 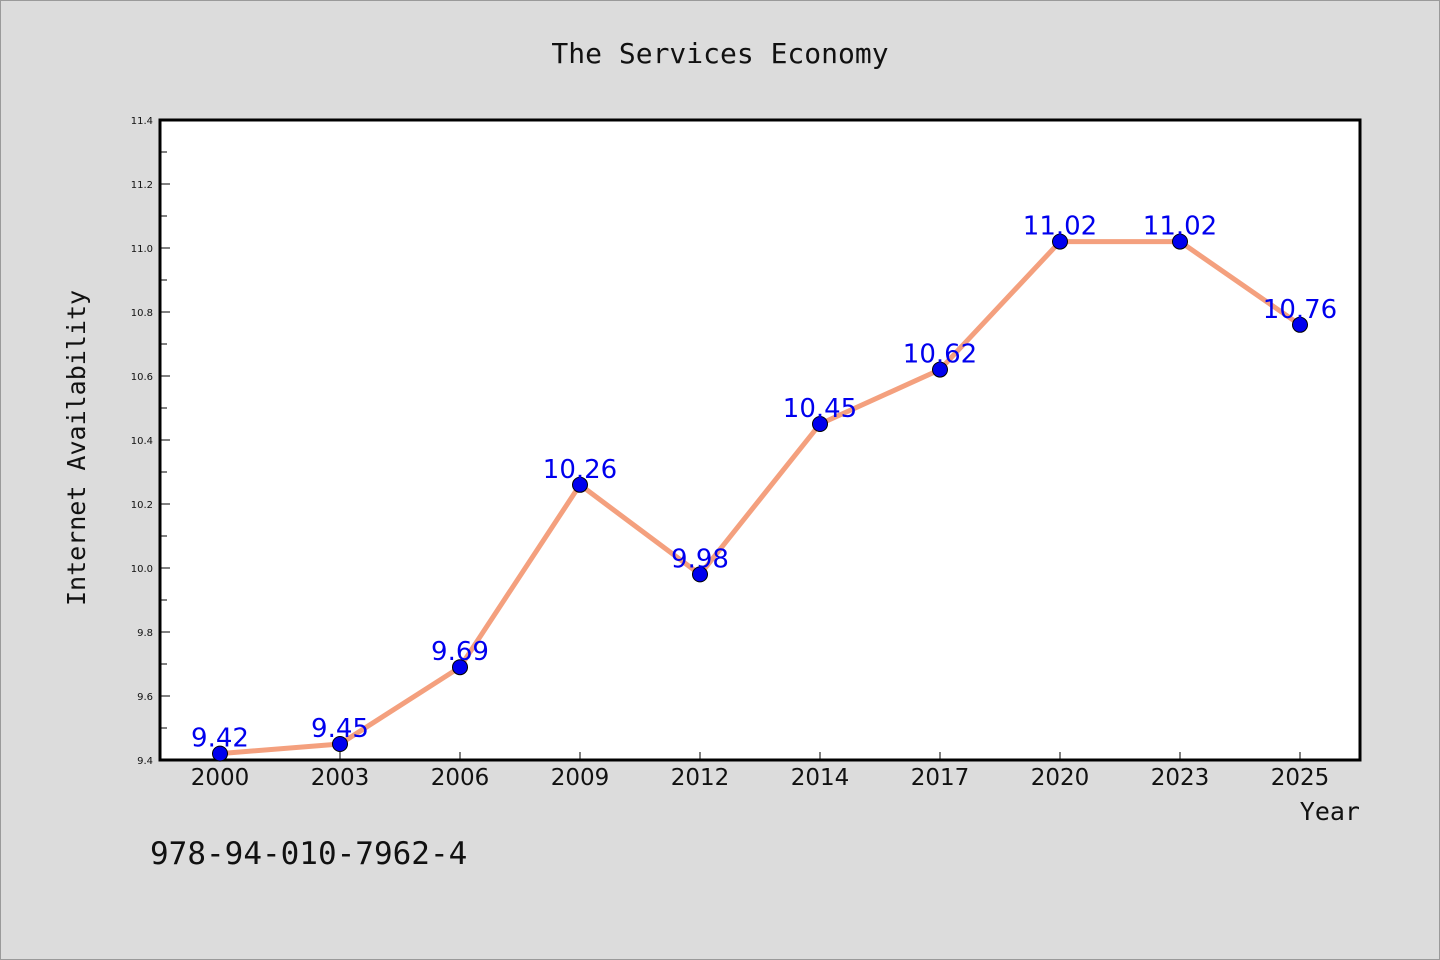 I want to click on y-axis-label: Internet Availability, so click(x=76, y=448).